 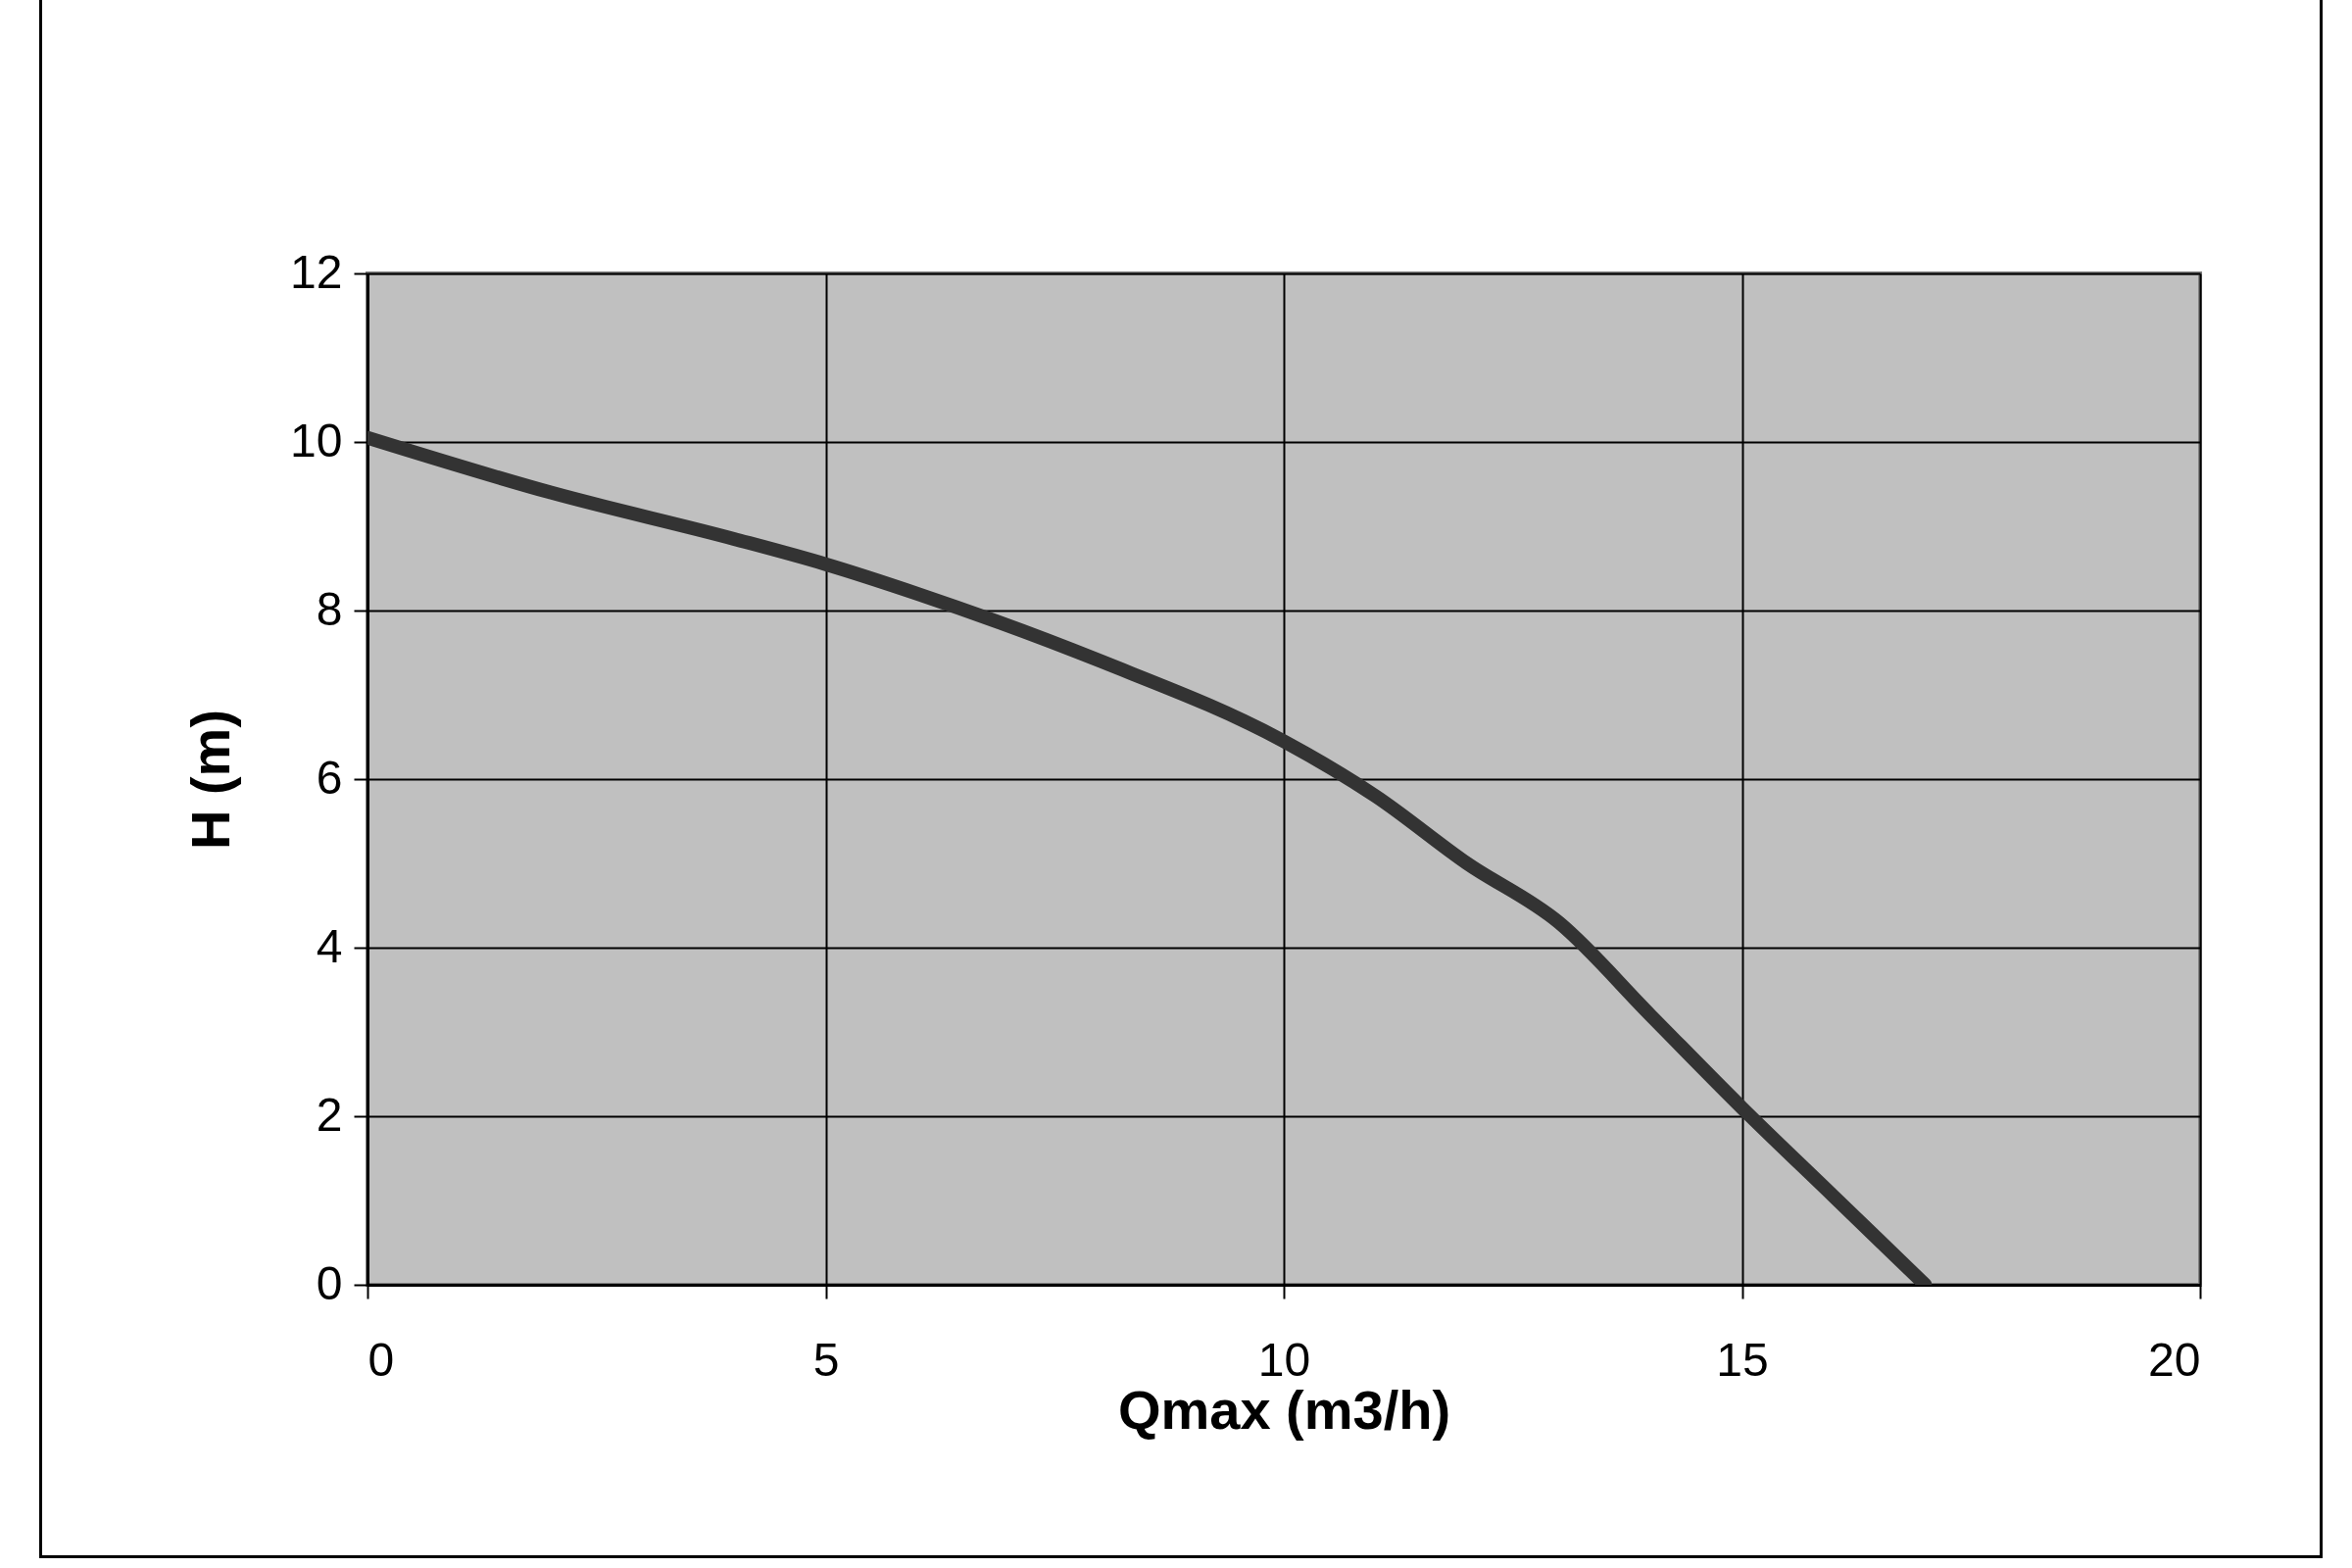 I want to click on x-tick-label: 15, so click(x=1742, y=1359).